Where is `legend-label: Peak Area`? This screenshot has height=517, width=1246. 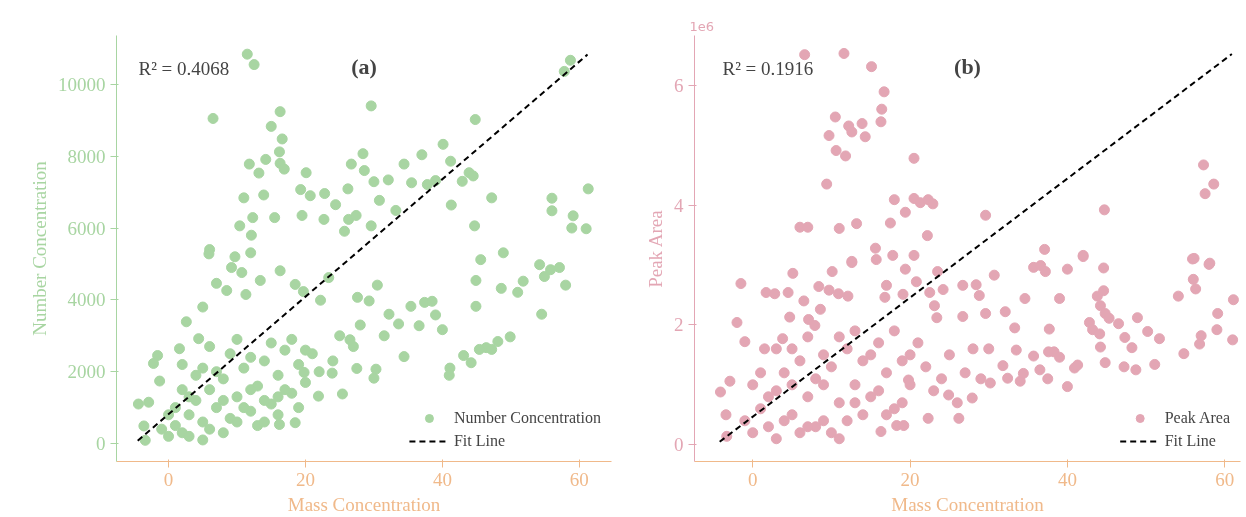
legend-label: Peak Area is located at coordinates (1197, 418).